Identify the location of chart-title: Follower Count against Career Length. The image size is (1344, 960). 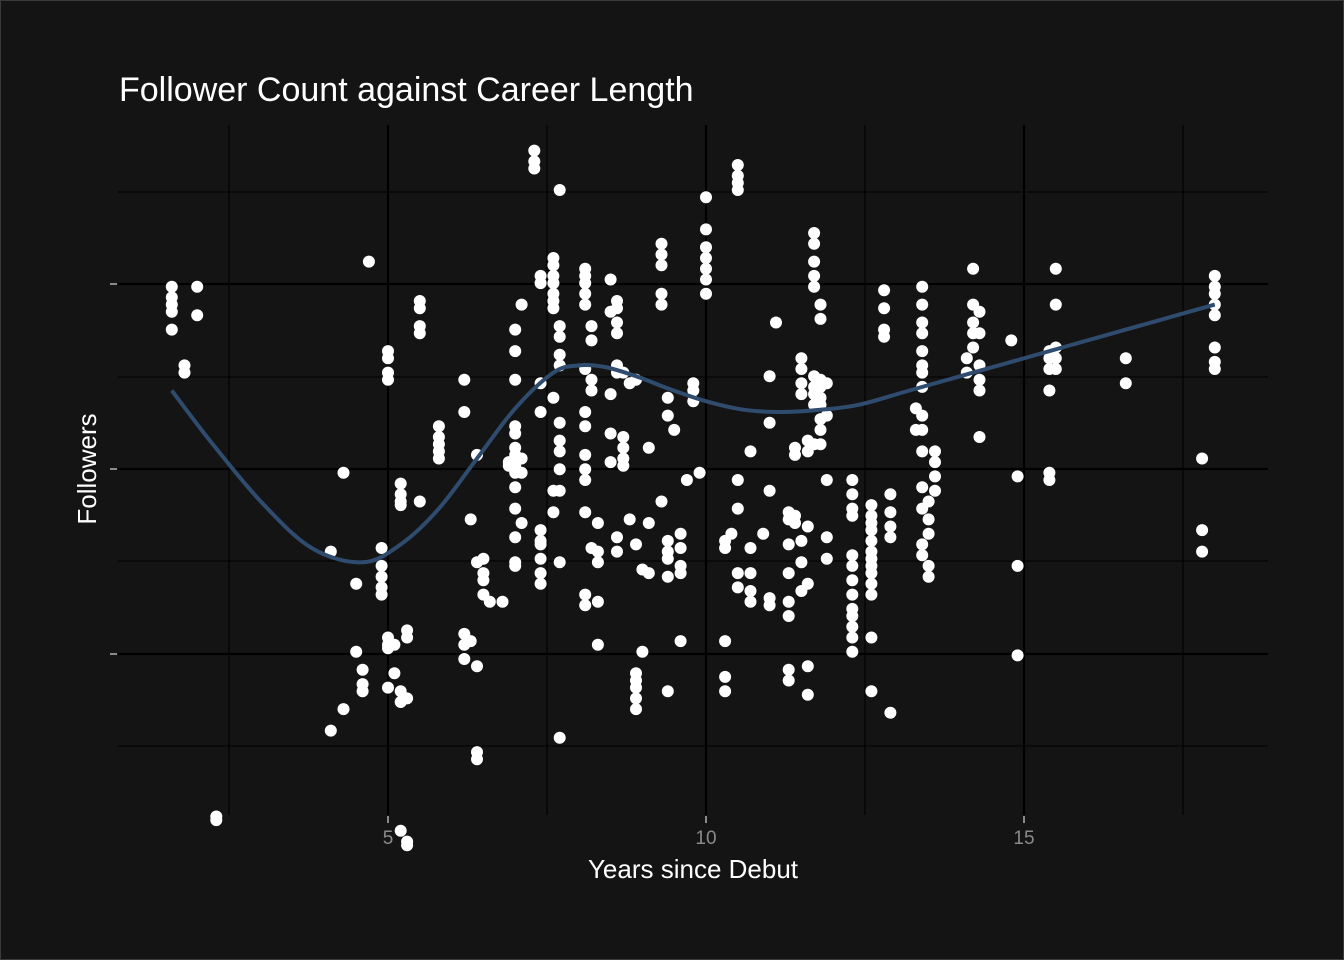
(406, 90).